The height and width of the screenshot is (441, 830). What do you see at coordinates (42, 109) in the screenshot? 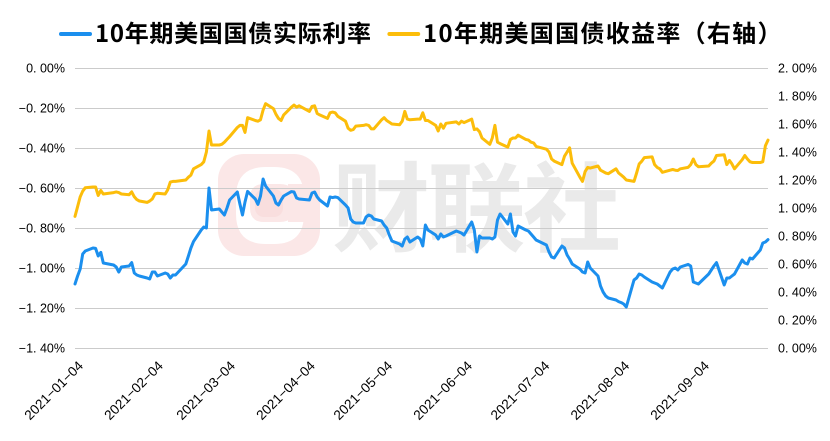
I see `svg-text: −0. 20%` at bounding box center [42, 109].